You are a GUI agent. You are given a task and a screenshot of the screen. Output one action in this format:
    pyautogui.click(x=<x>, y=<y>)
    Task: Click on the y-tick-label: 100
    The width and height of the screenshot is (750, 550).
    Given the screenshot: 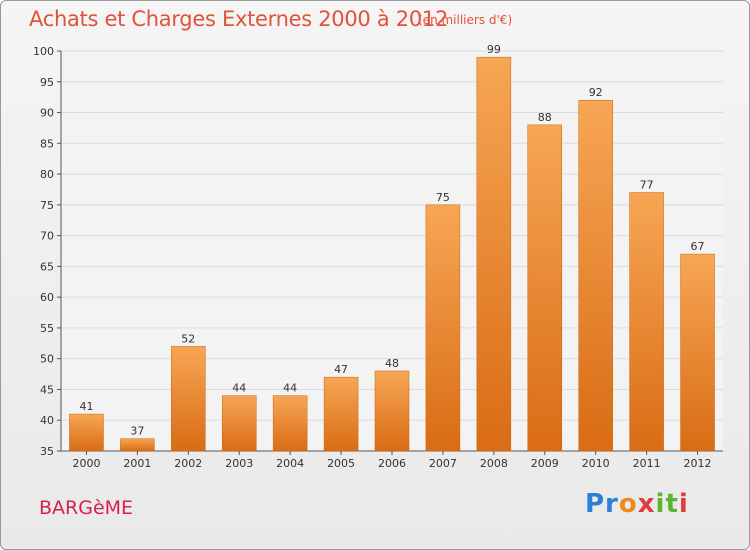 What is the action you would take?
    pyautogui.click(x=43, y=51)
    